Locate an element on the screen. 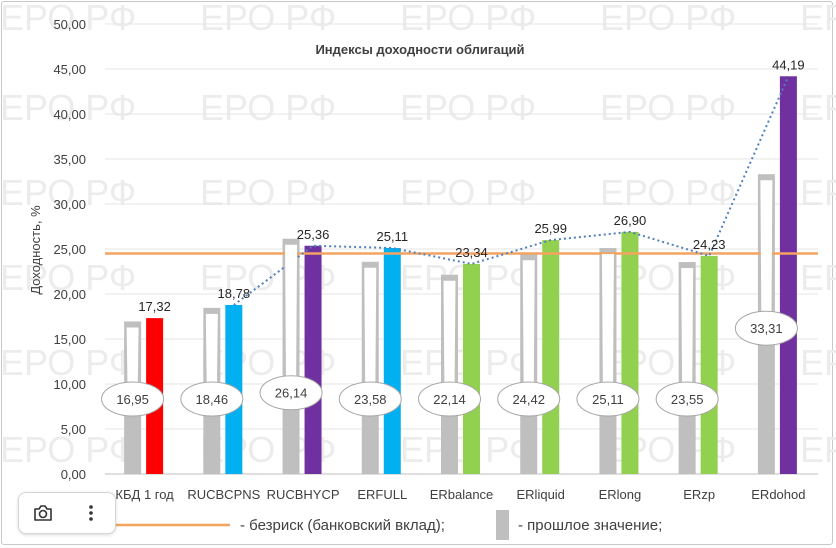 This screenshot has width=836, height=548. previous-value-callout: 25,11 is located at coordinates (608, 335).